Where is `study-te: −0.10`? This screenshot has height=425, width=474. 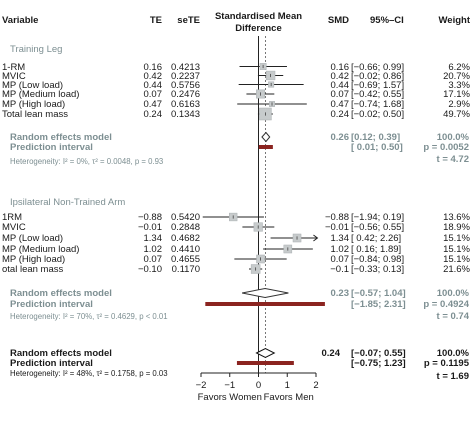 study-te: −0.10 is located at coordinates (149, 269).